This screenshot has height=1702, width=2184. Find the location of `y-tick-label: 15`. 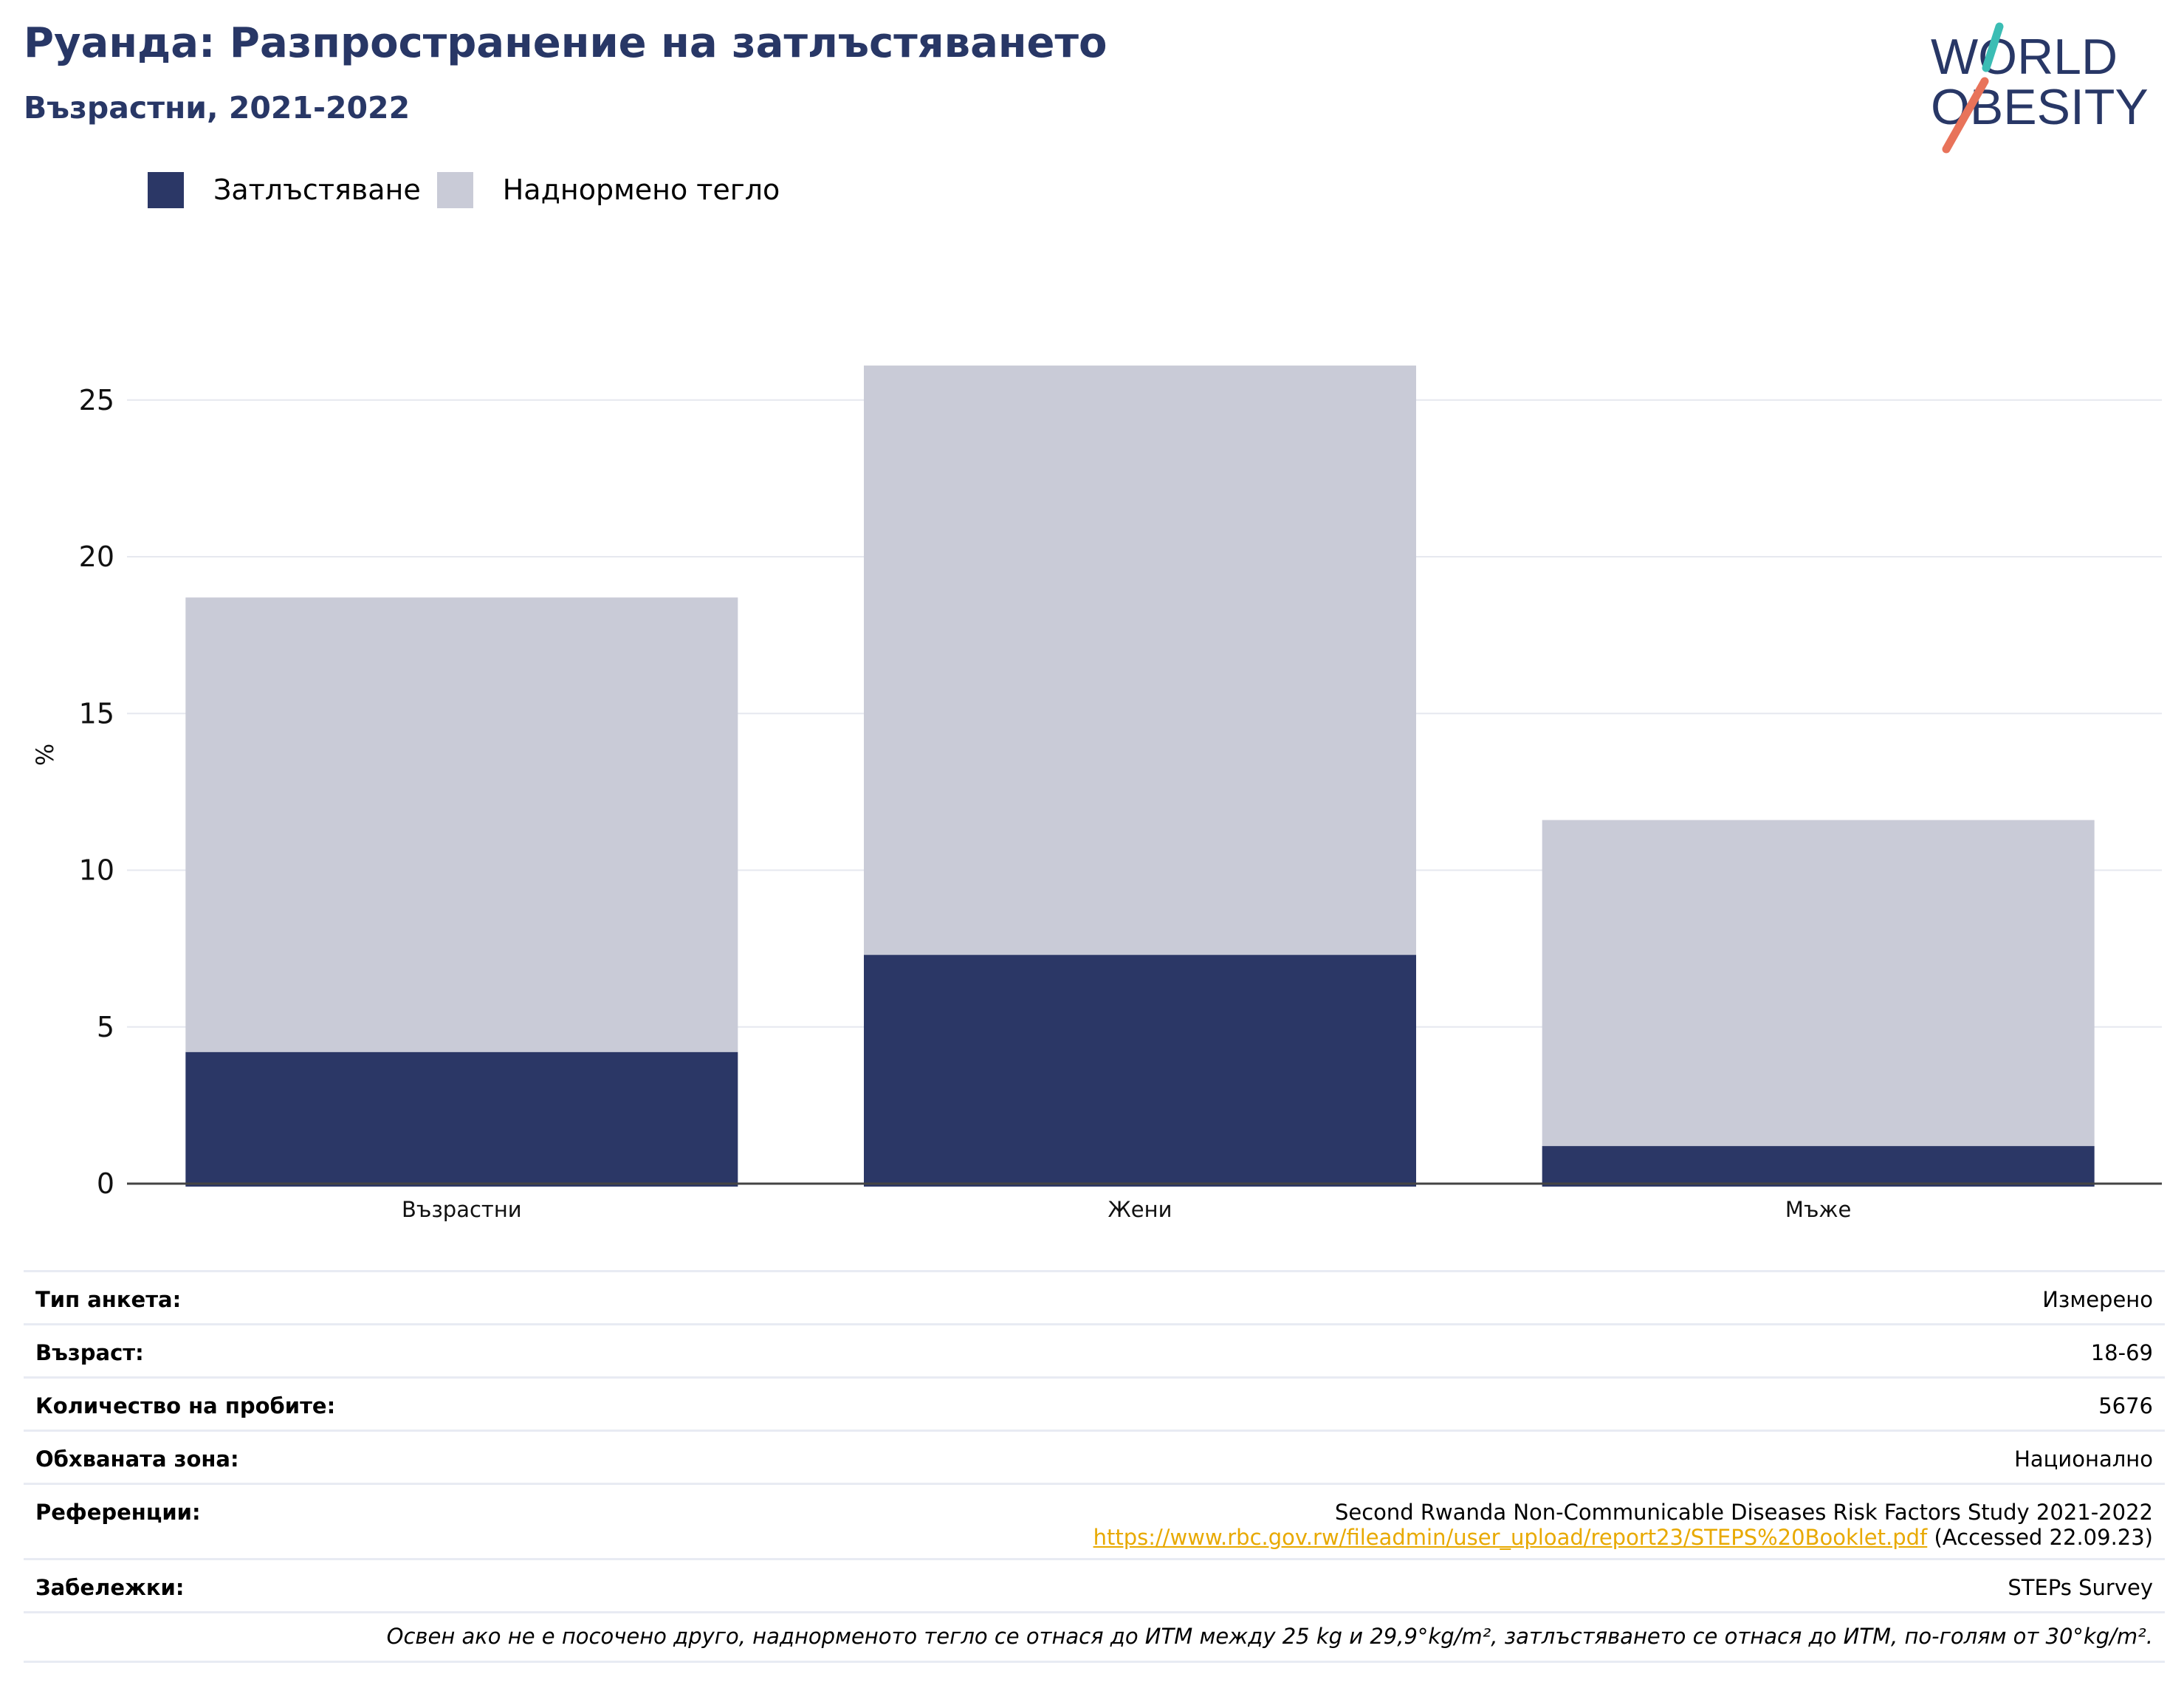

y-tick-label: 15 is located at coordinates (96, 713).